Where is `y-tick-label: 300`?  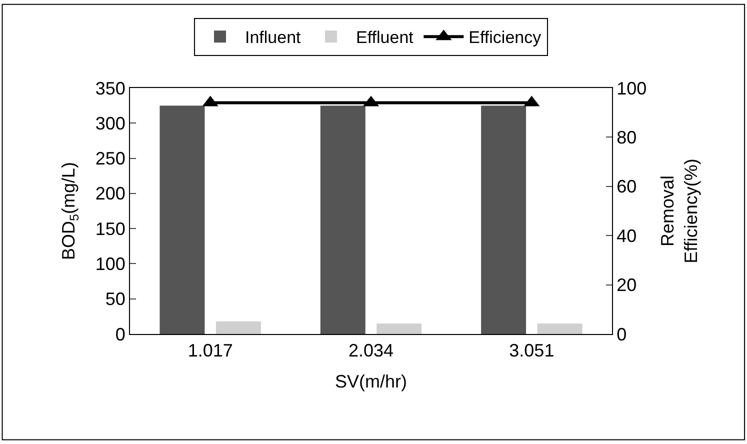
y-tick-label: 300 is located at coordinates (110, 123).